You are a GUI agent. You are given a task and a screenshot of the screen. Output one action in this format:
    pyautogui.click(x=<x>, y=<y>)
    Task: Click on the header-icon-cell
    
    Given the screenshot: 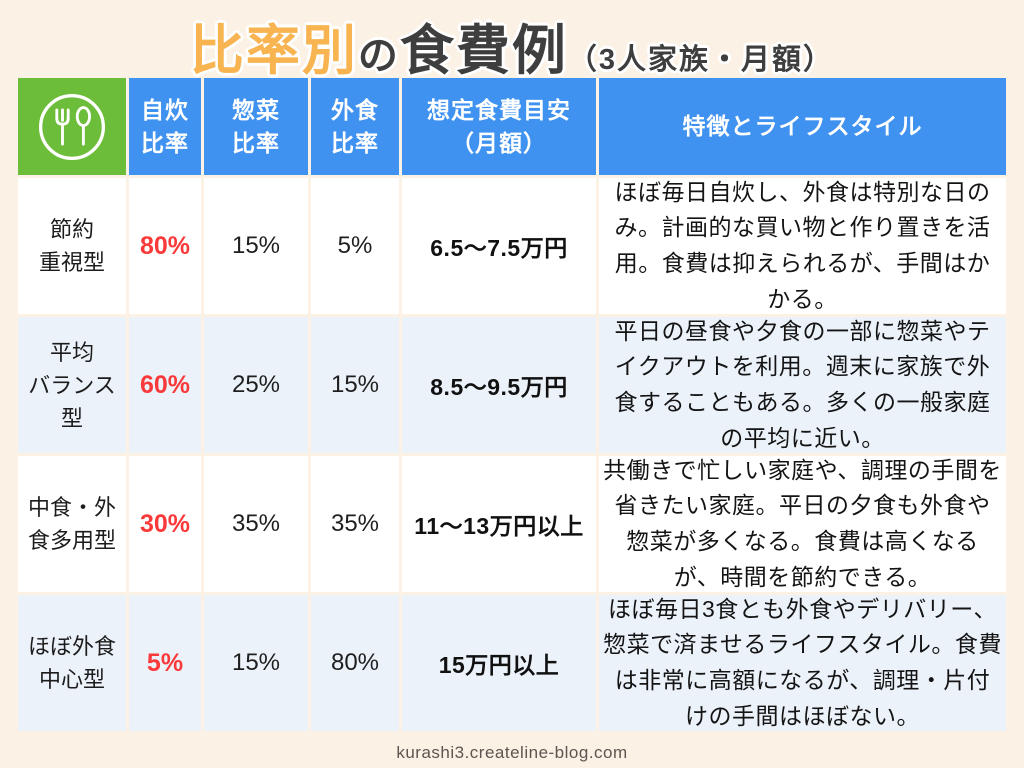 What is the action you would take?
    pyautogui.click(x=72, y=126)
    